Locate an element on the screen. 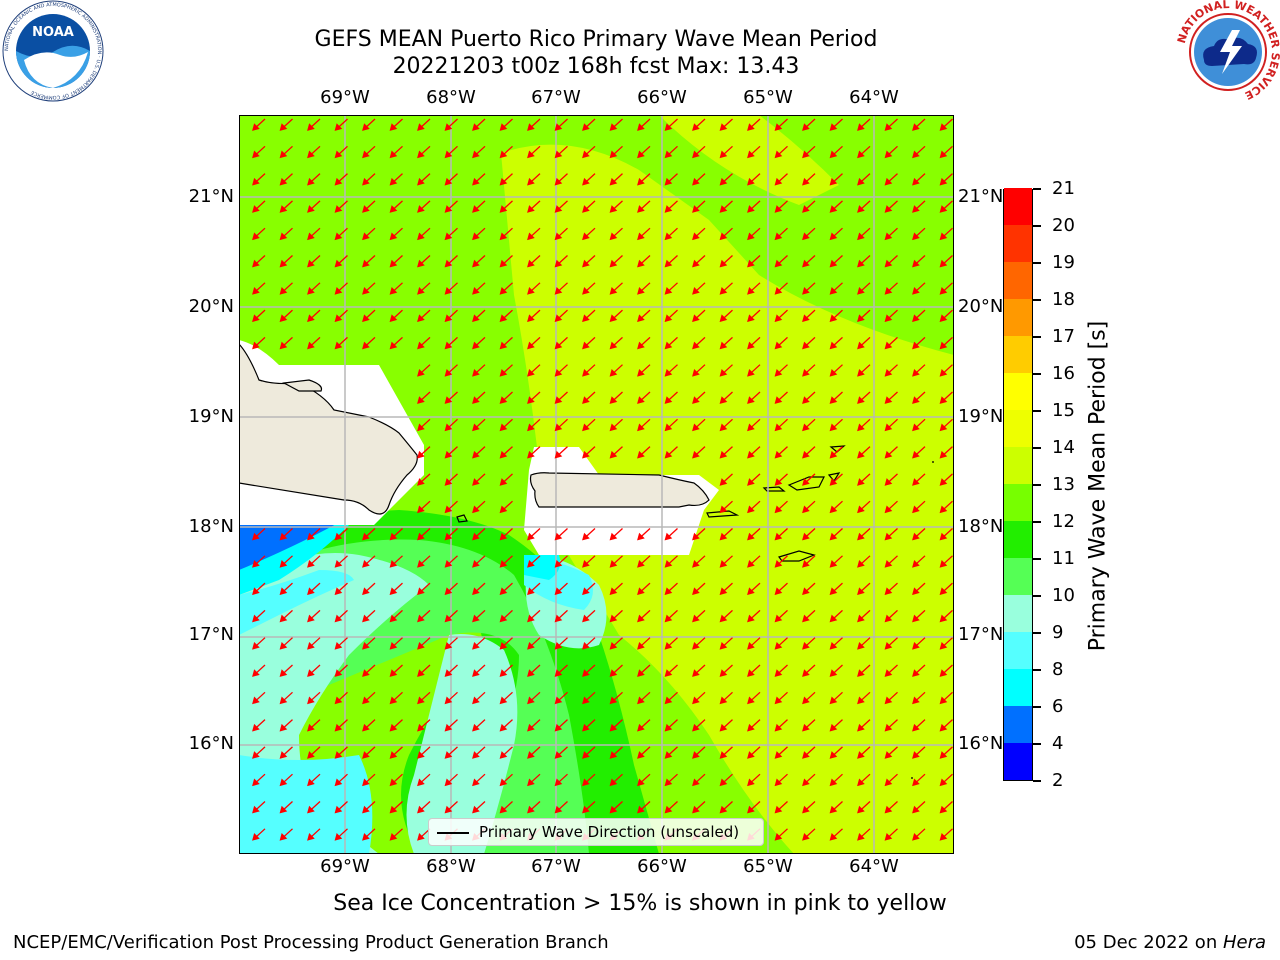 The height and width of the screenshot is (960, 1280). footer-machine: Hera is located at coordinates (1244, 942).